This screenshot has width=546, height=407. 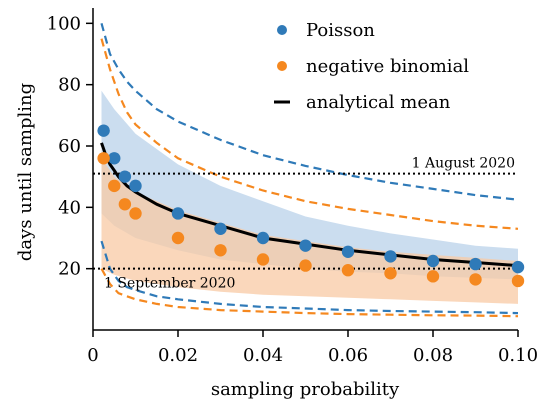 What do you see at coordinates (69, 85) in the screenshot?
I see `y-tick-label-3: 80` at bounding box center [69, 85].